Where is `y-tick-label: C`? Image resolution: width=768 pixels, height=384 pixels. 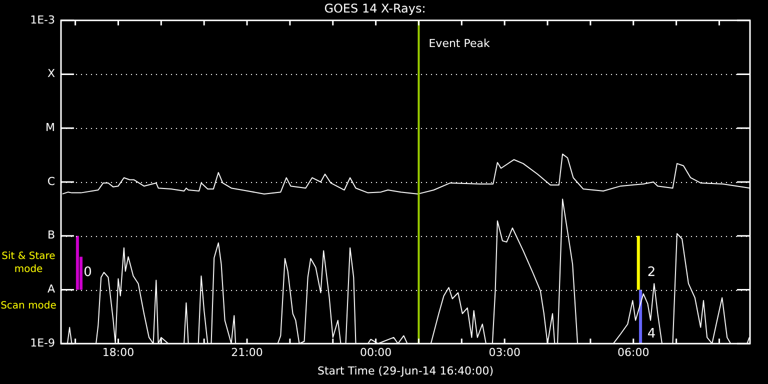 y-tick-label: C is located at coordinates (51, 181).